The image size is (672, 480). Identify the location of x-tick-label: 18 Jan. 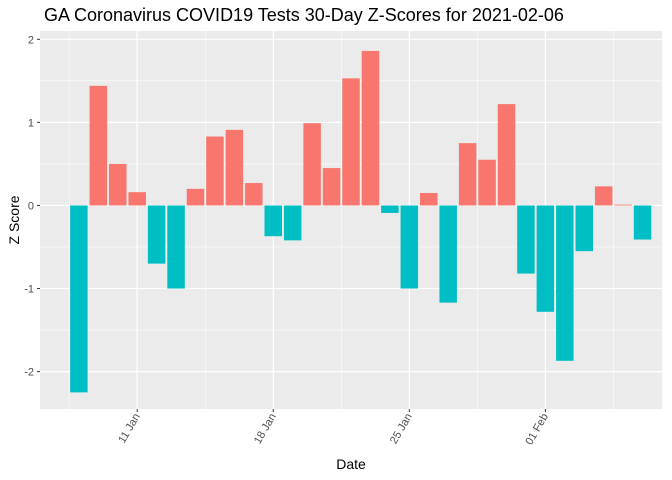
(265, 429).